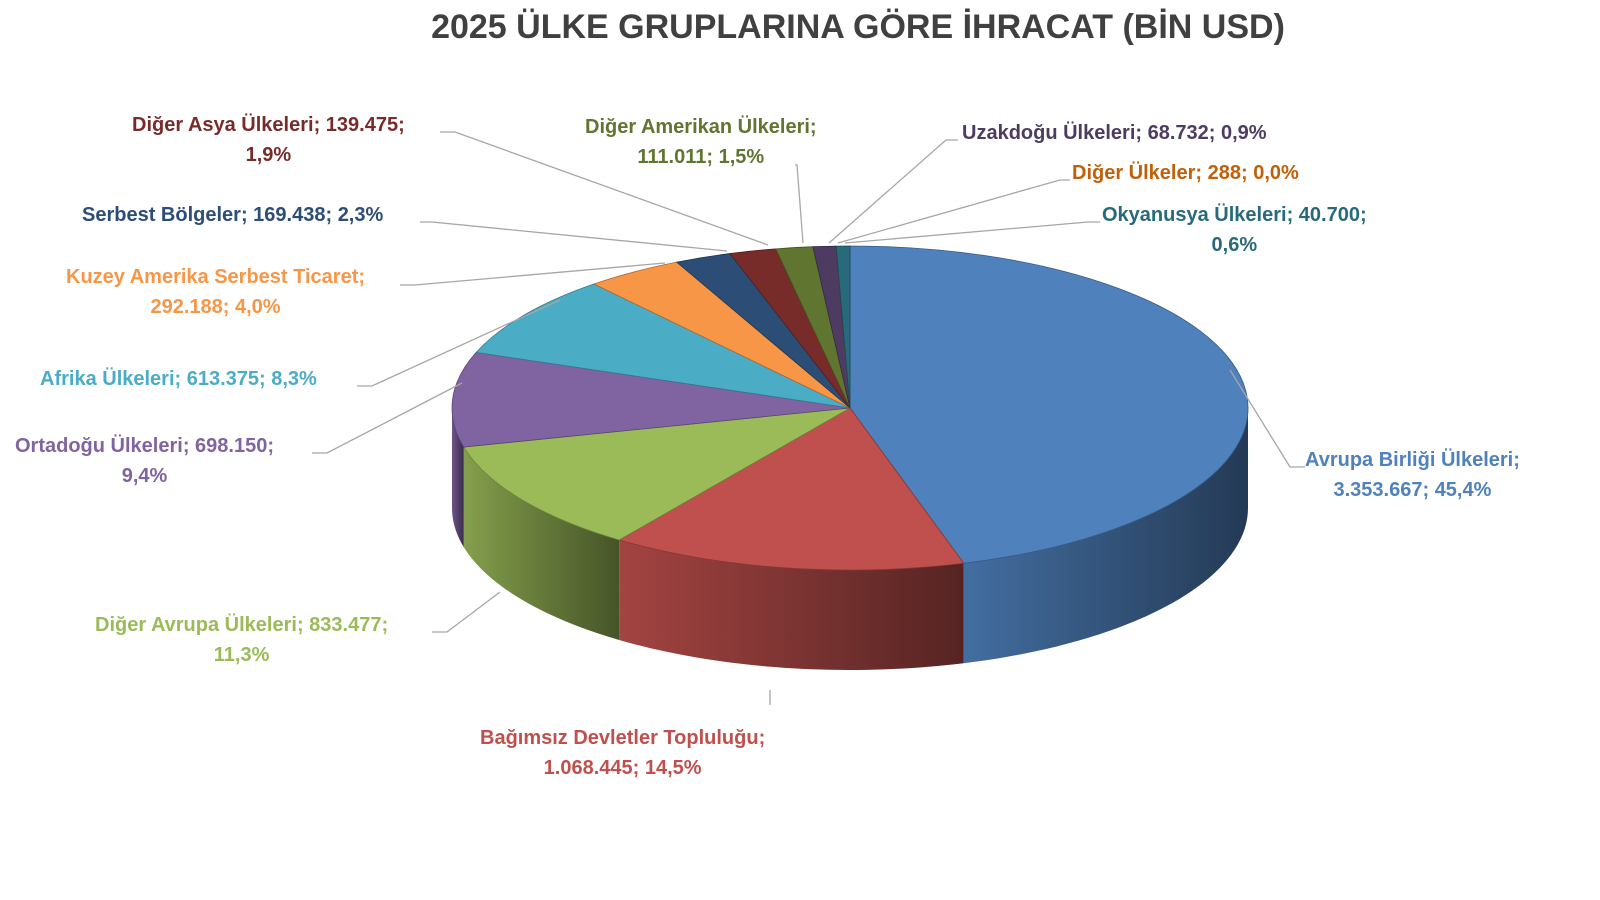  Describe the element at coordinates (1194, 215) in the screenshot. I see `label-name: Okyanusya Ülkeleri` at that location.